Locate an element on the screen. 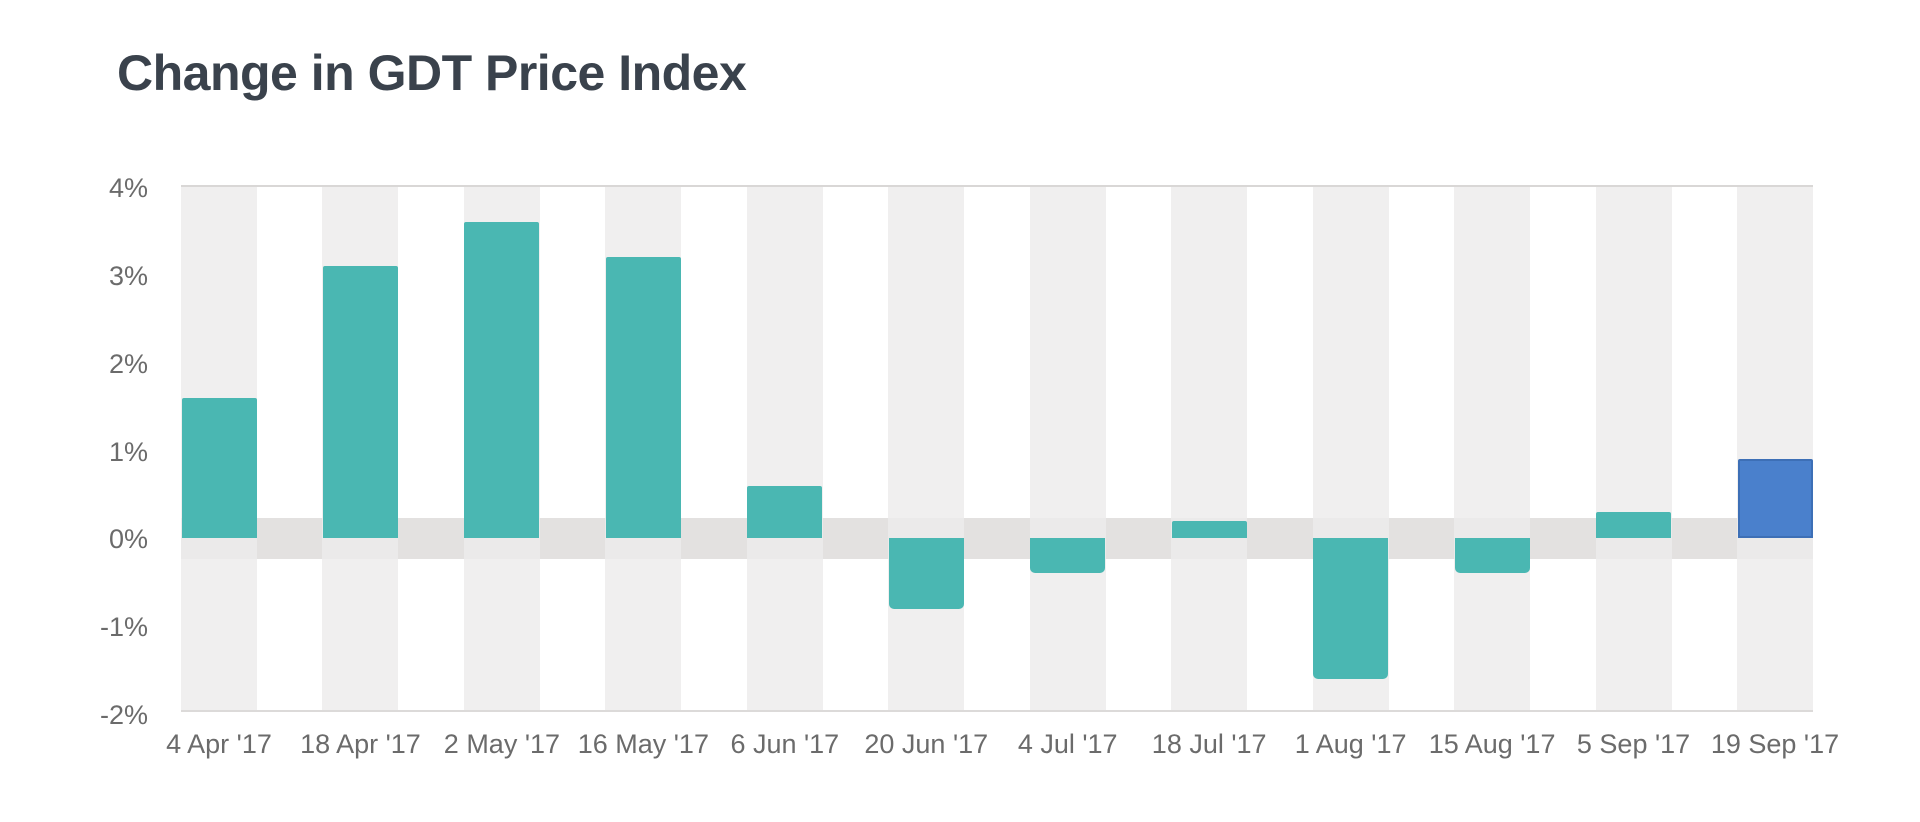 The image size is (1920, 822). x-tick-label: 15 Aug '17 is located at coordinates (1492, 744).